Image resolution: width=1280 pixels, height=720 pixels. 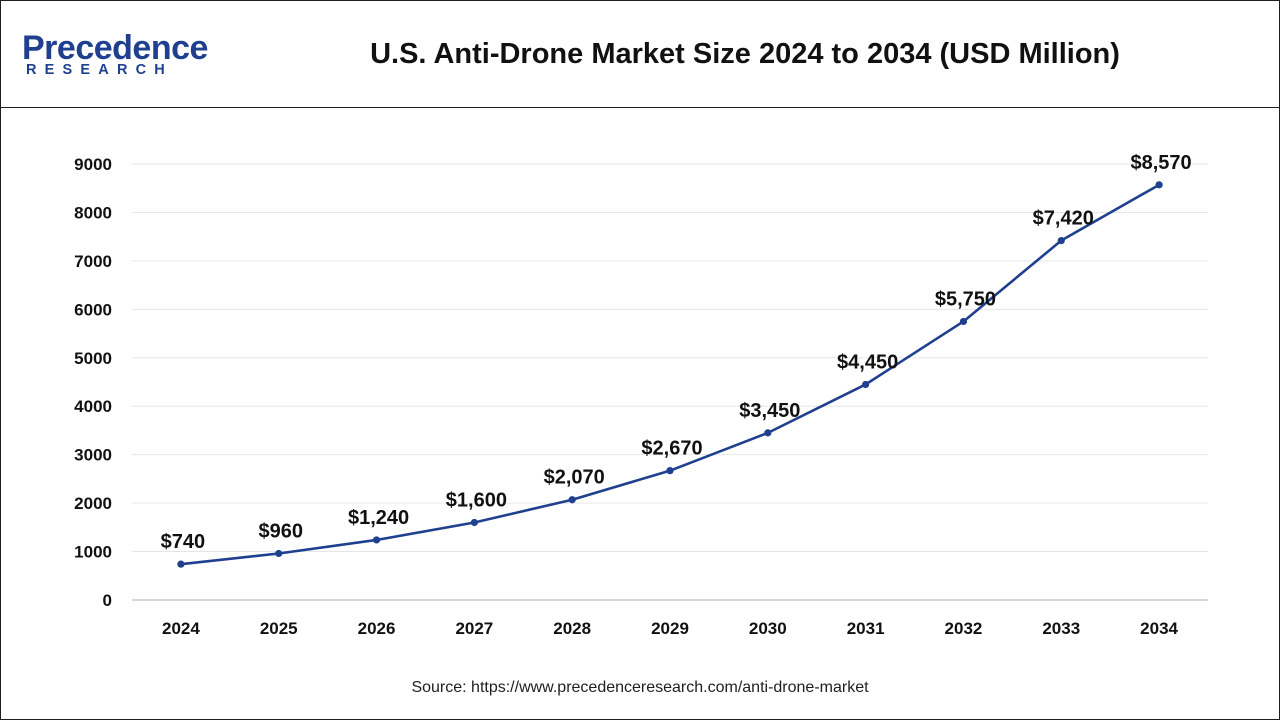 What do you see at coordinates (1063, 219) in the screenshot?
I see `data-label: $7,420` at bounding box center [1063, 219].